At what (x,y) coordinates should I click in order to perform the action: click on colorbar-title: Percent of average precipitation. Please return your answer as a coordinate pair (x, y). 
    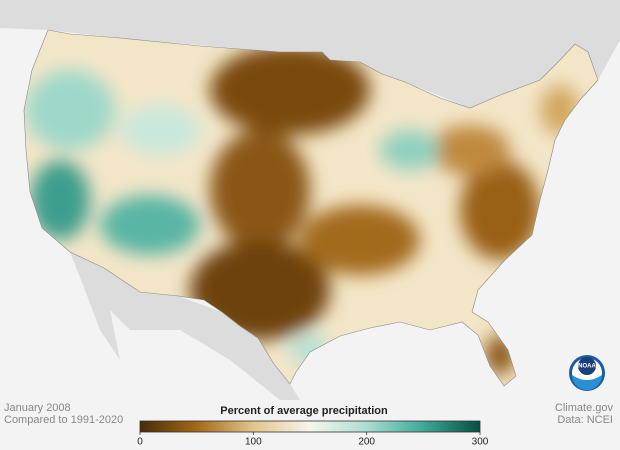
    Looking at the image, I should click on (304, 411).